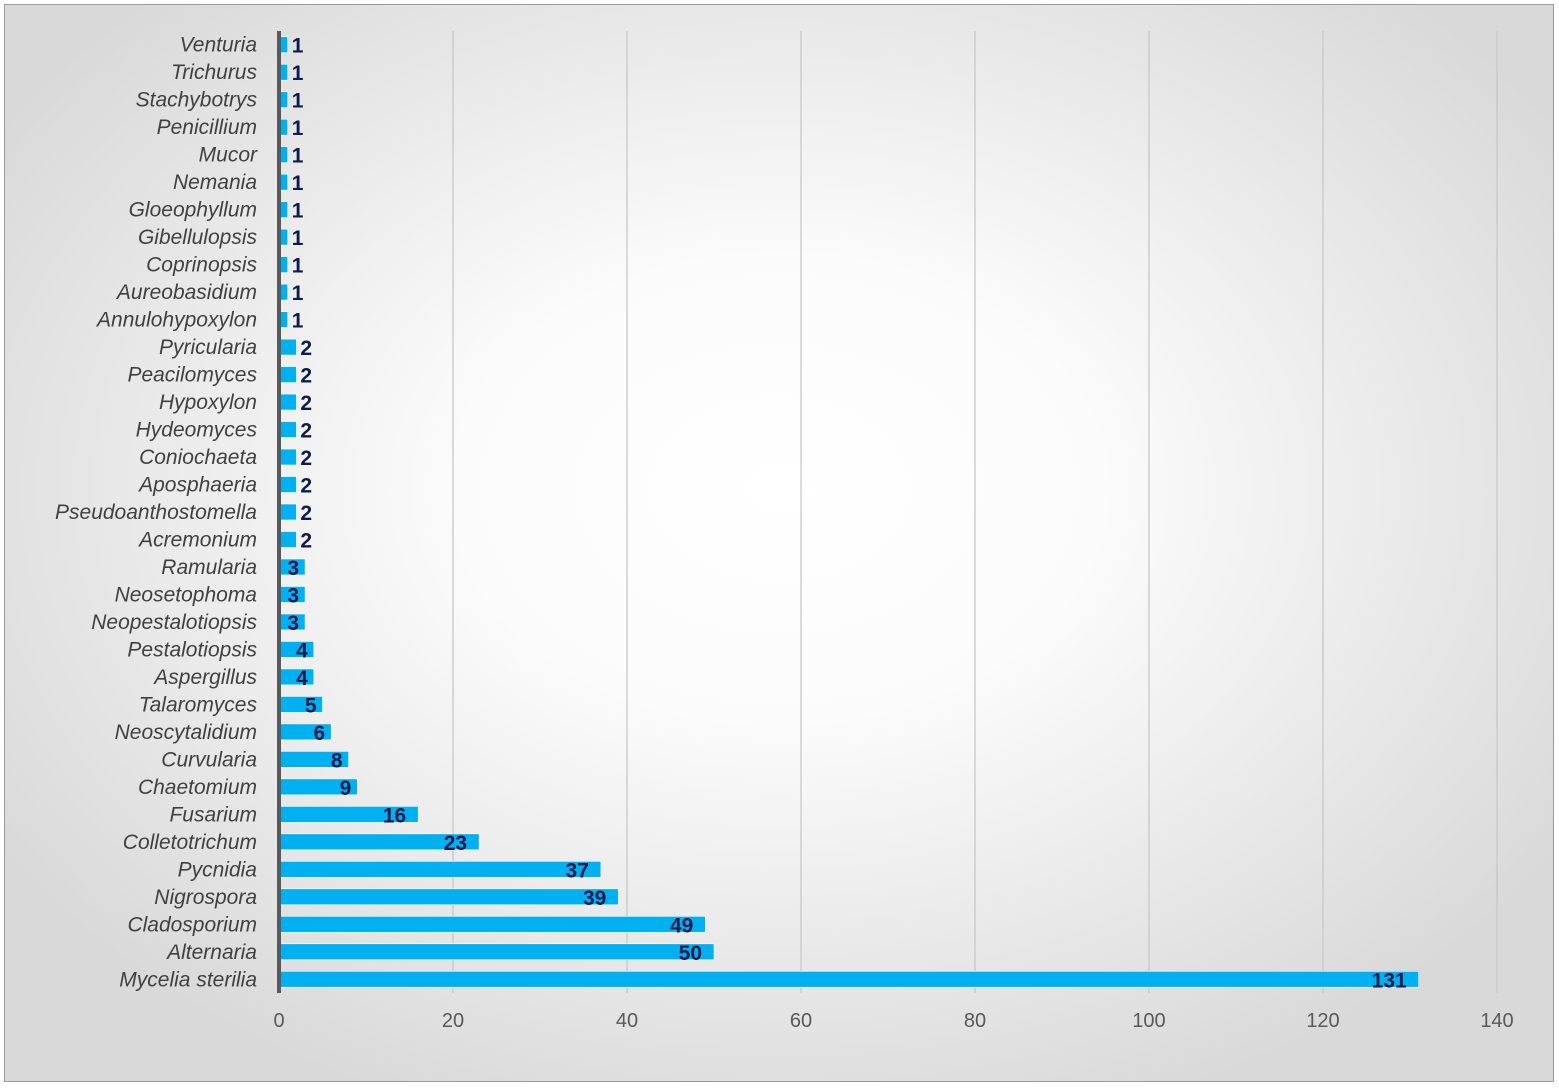  What do you see at coordinates (1322, 1021) in the screenshot?
I see `x-tick-label: 120` at bounding box center [1322, 1021].